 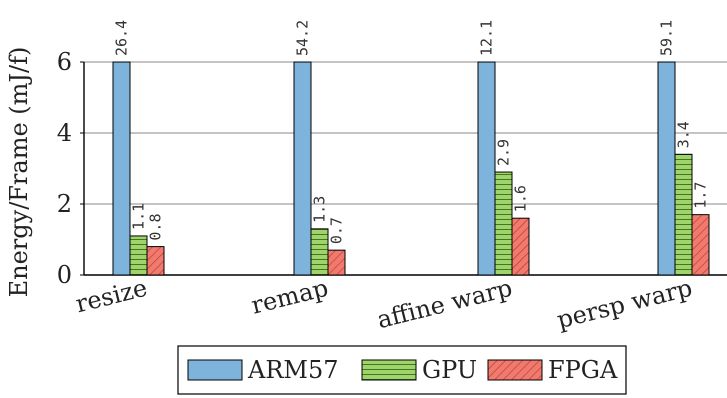 What do you see at coordinates (667, 38) in the screenshot?
I see `data-label-arm57-3: 59.1` at bounding box center [667, 38].